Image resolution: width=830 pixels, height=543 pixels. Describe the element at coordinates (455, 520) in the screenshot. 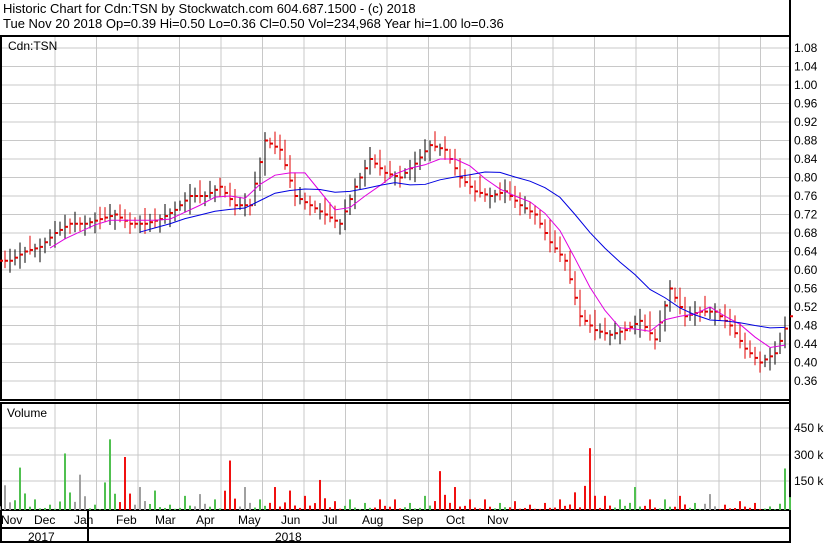

I see `month-label: Oct` at that location.